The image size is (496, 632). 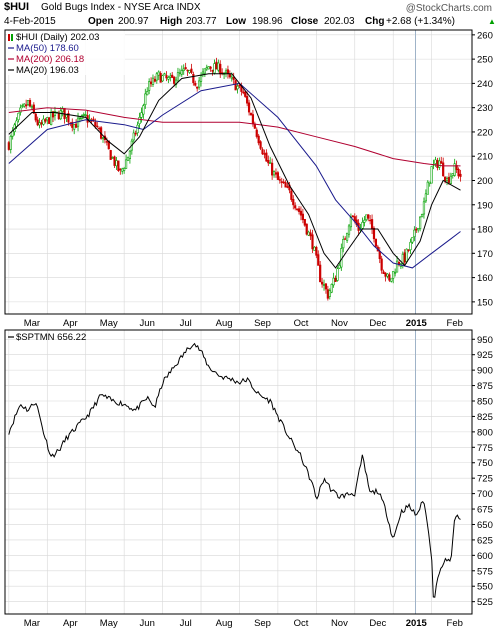 I want to click on high-label: High, so click(x=171, y=21).